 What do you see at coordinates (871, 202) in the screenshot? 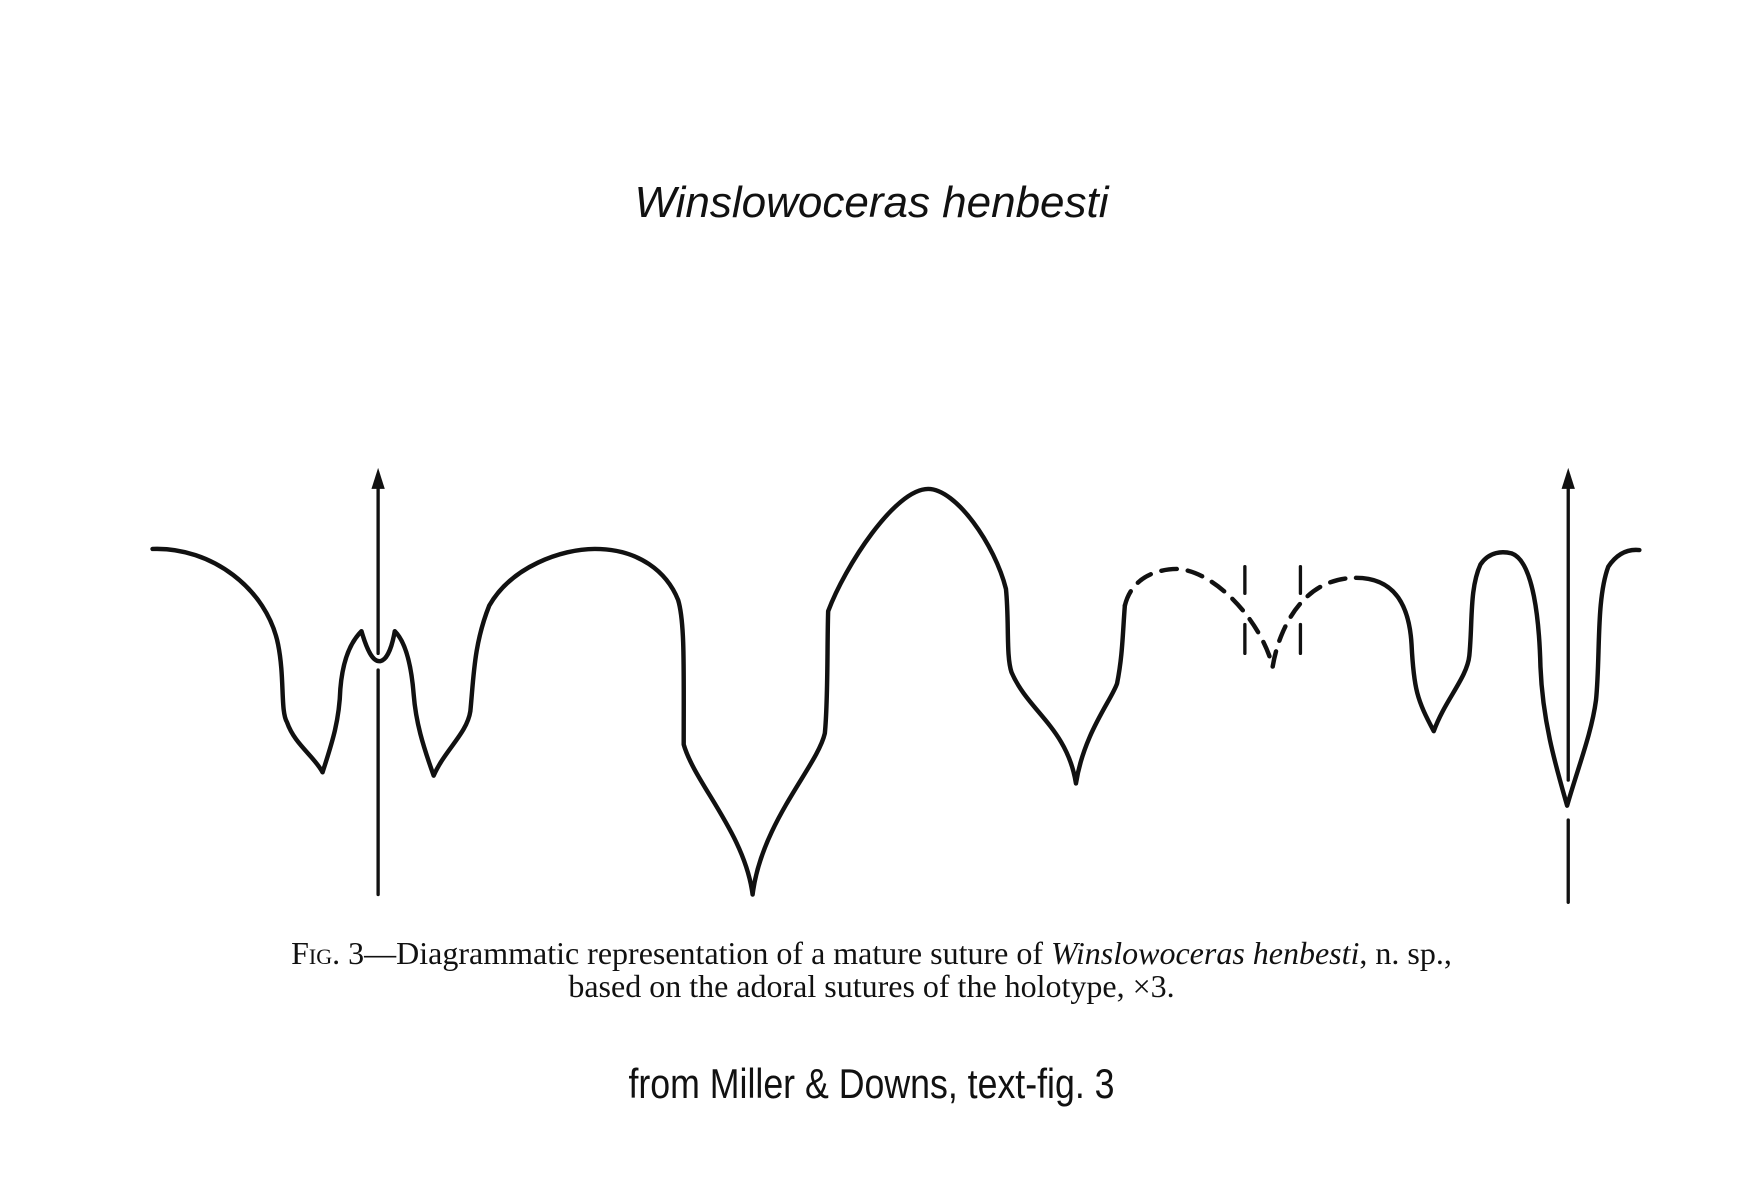
I see `figure-title: Winslowoceras henbesti` at bounding box center [871, 202].